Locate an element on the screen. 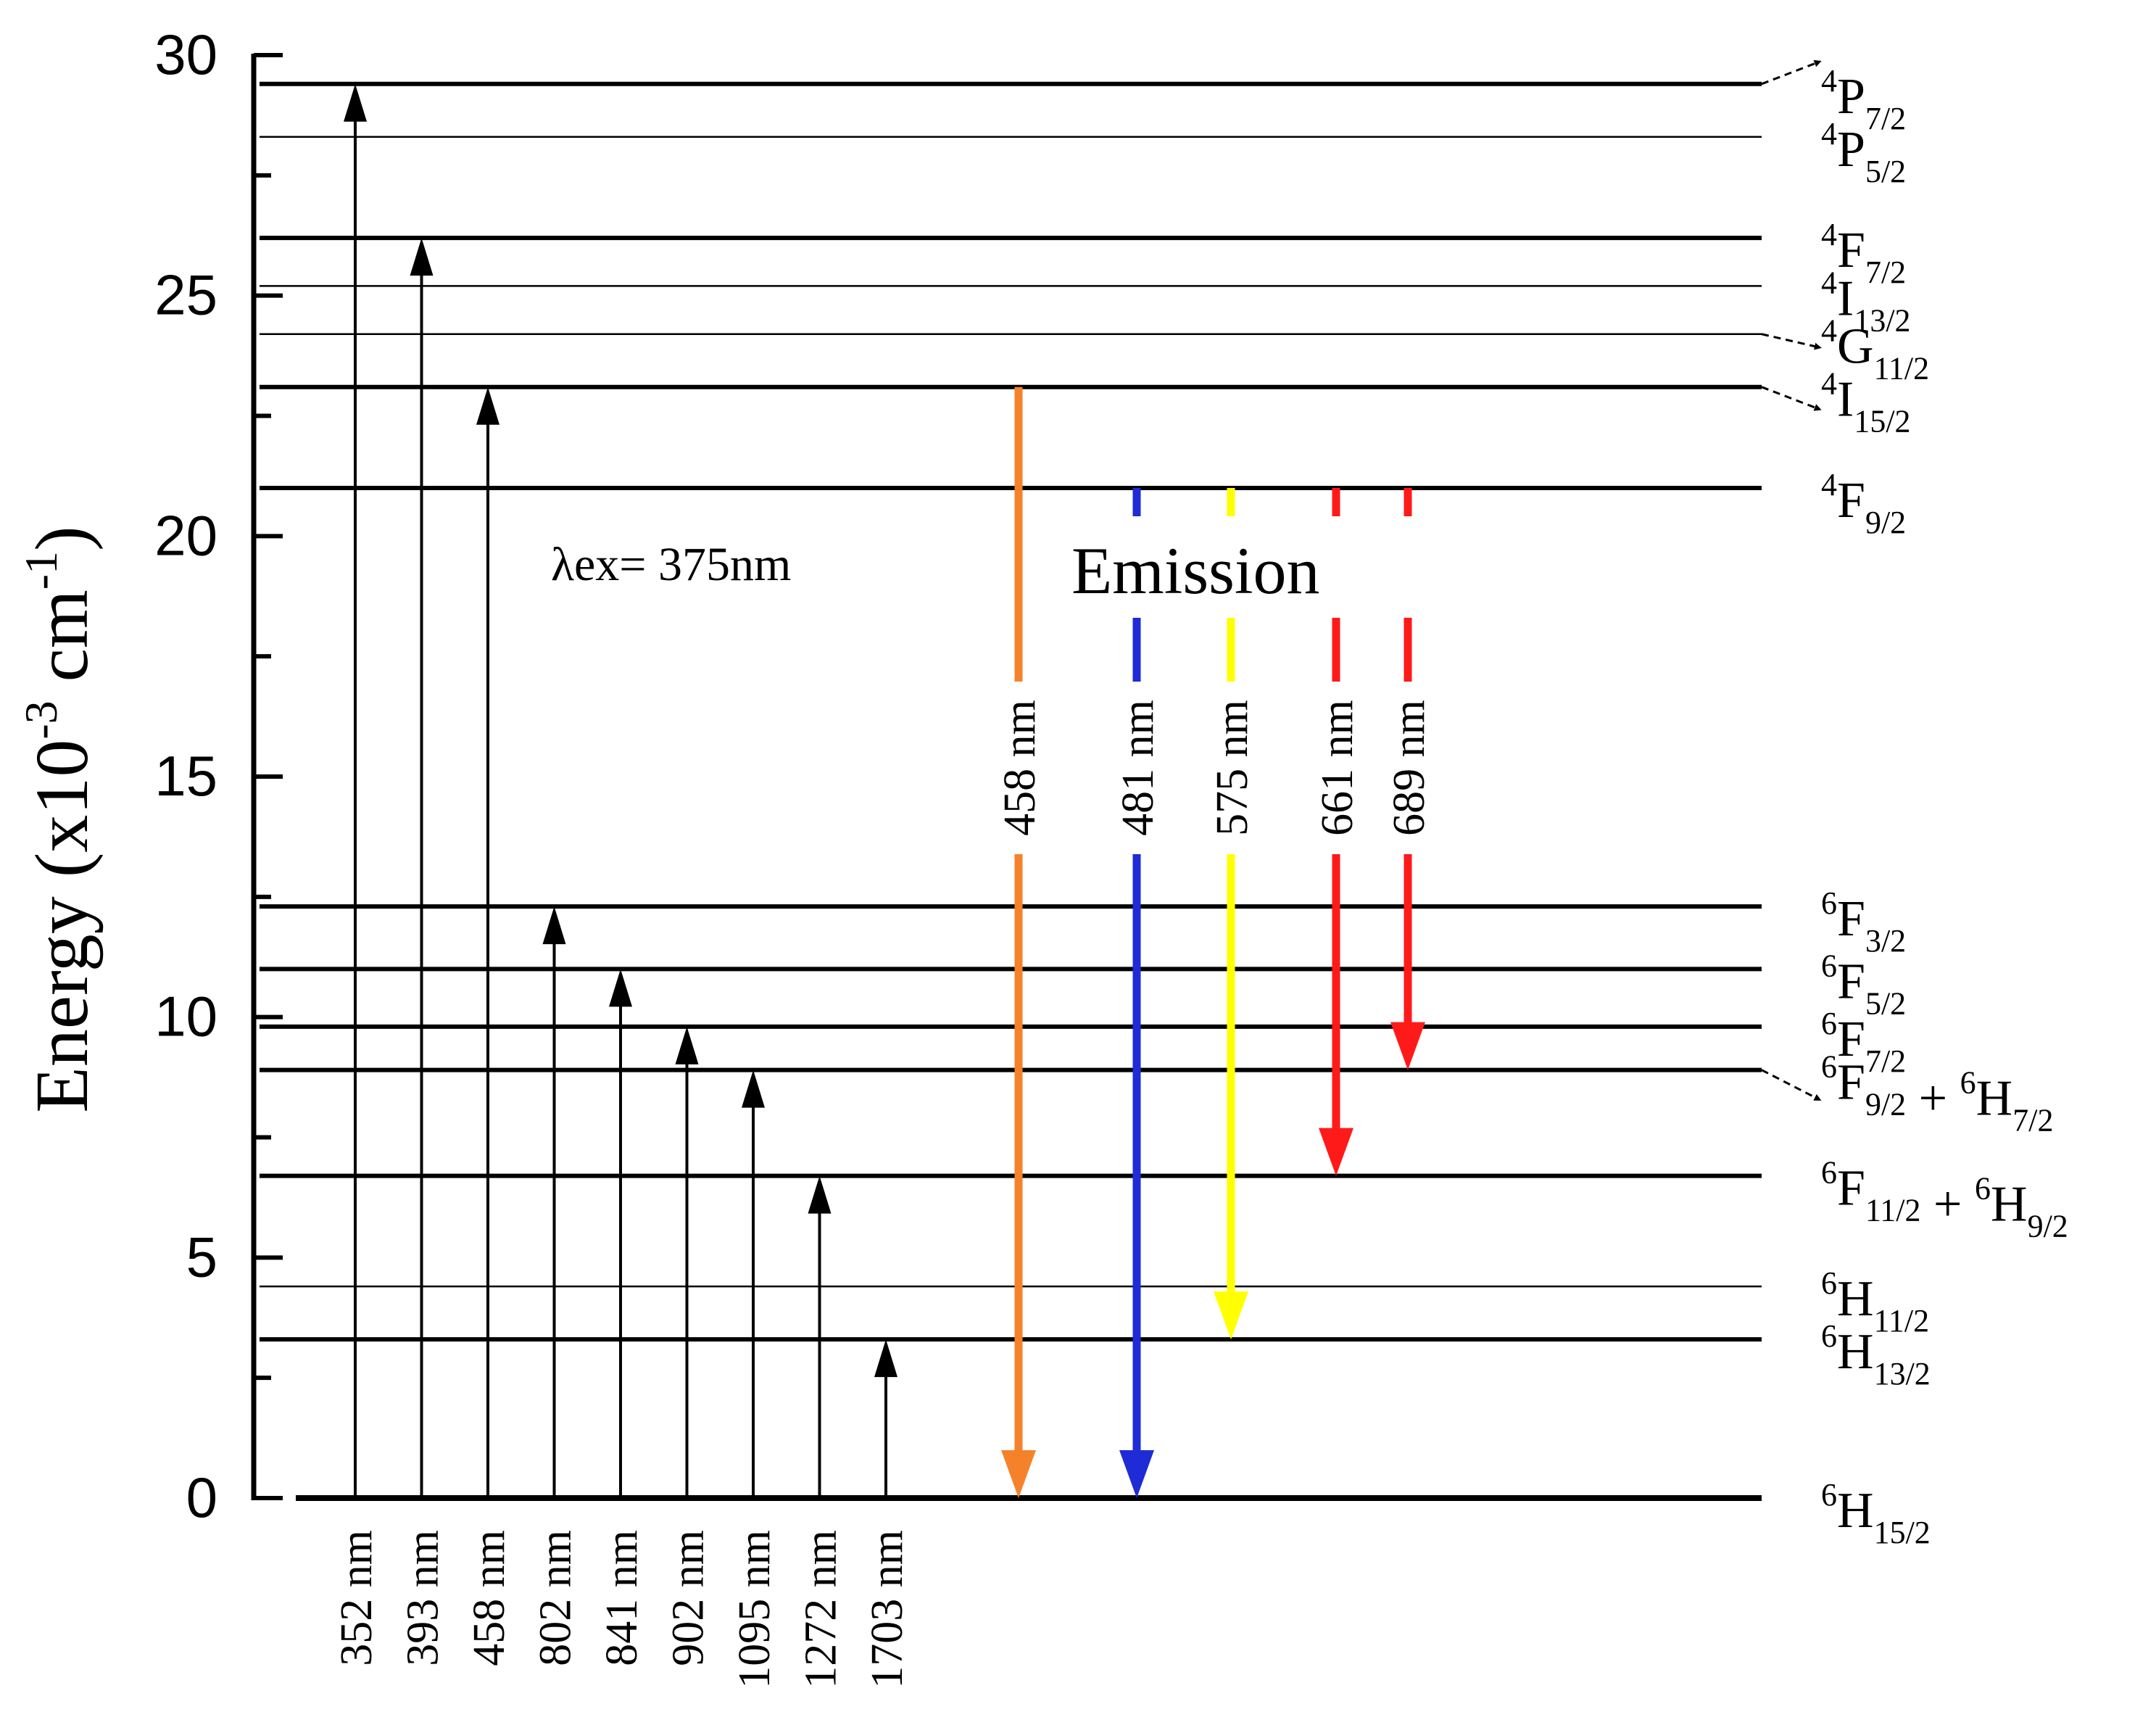 The image size is (2156, 1733). y-axis-title-exp: -3 is located at coordinates (41, 720).